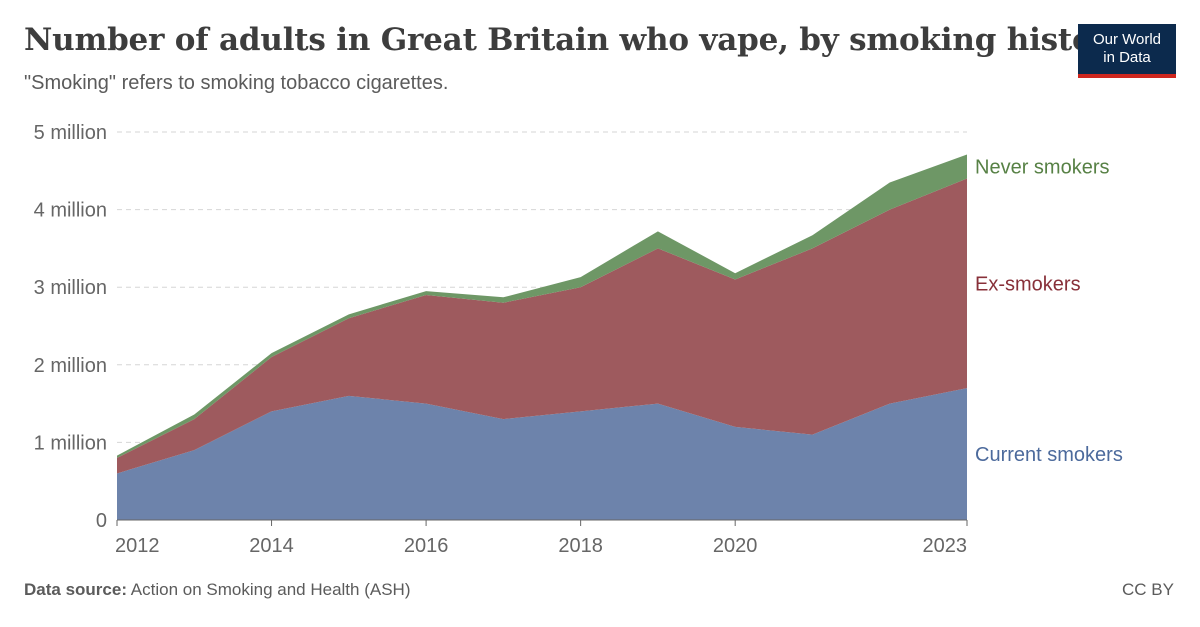 The image size is (1200, 627). I want to click on license-link: CC BY, so click(1148, 589).